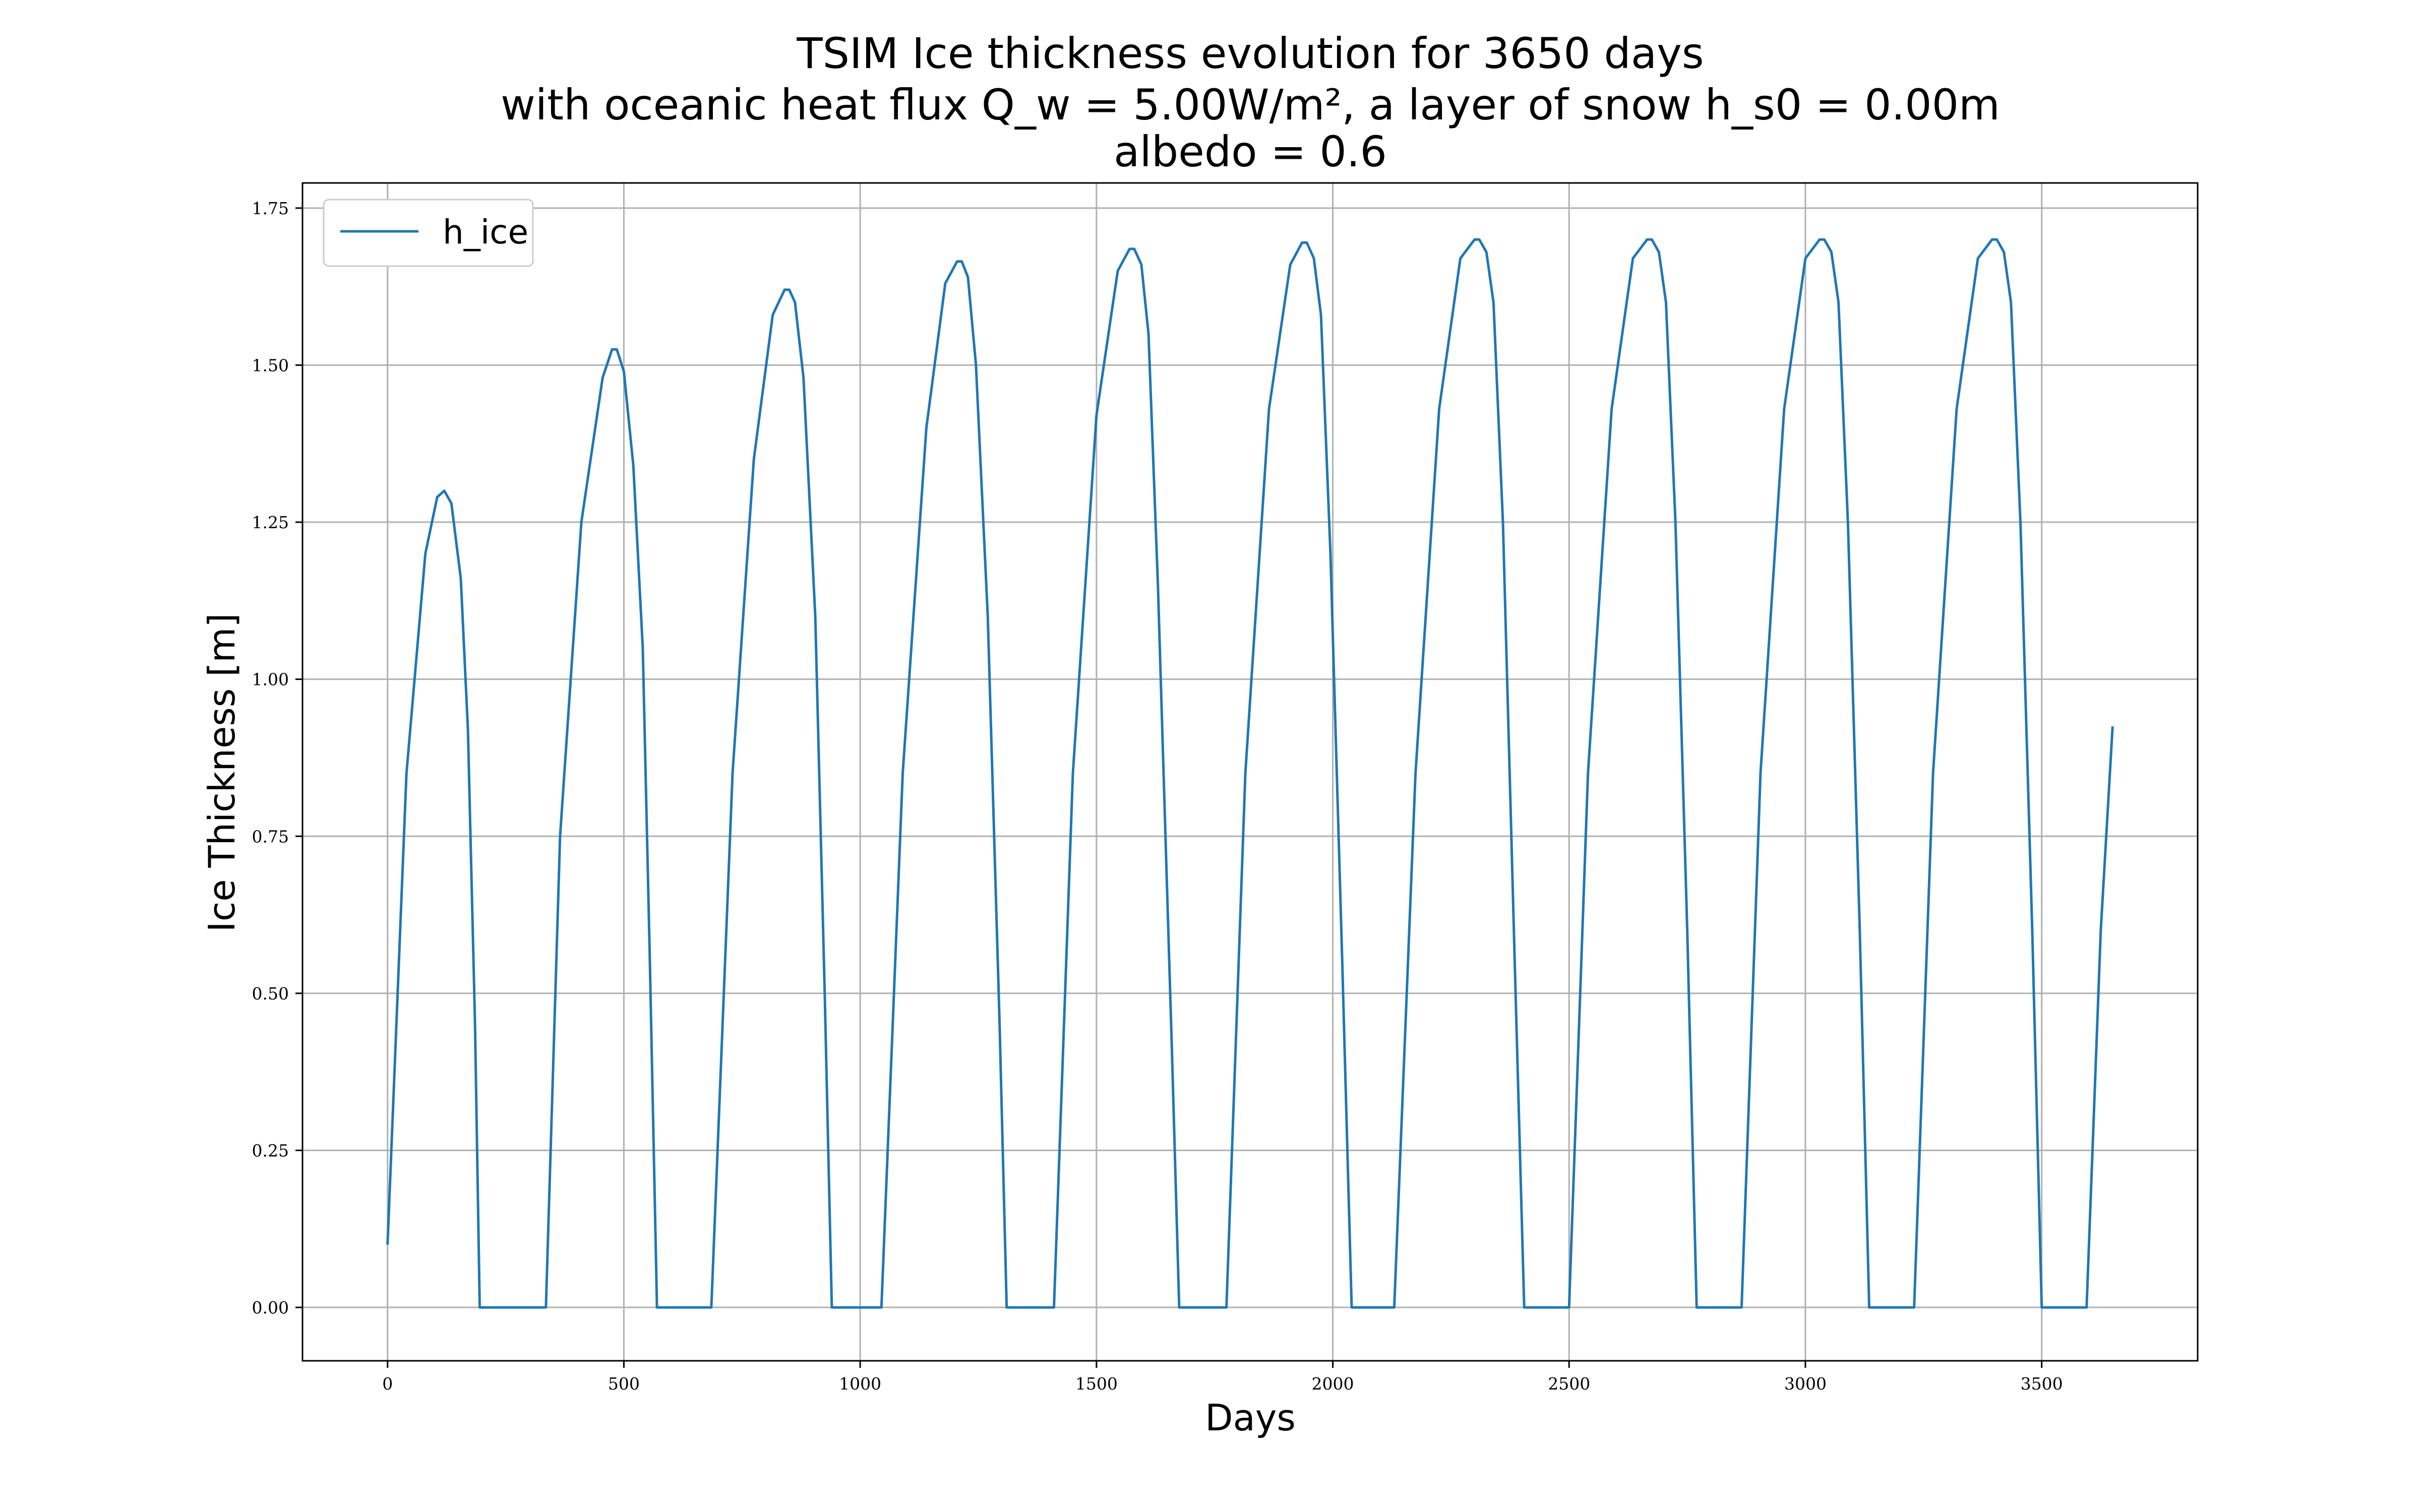 The height and width of the screenshot is (1512, 2420). What do you see at coordinates (1569, 1384) in the screenshot?
I see `x-tick-label: 2500` at bounding box center [1569, 1384].